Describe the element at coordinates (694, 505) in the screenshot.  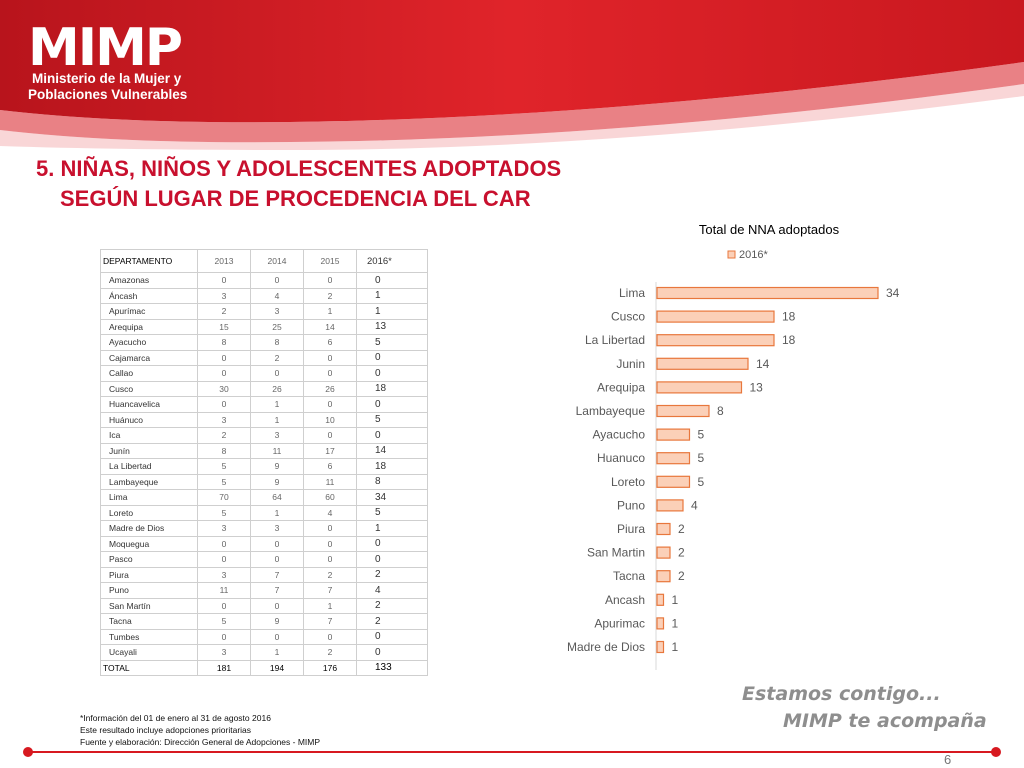
I see `data-label: 4` at that location.